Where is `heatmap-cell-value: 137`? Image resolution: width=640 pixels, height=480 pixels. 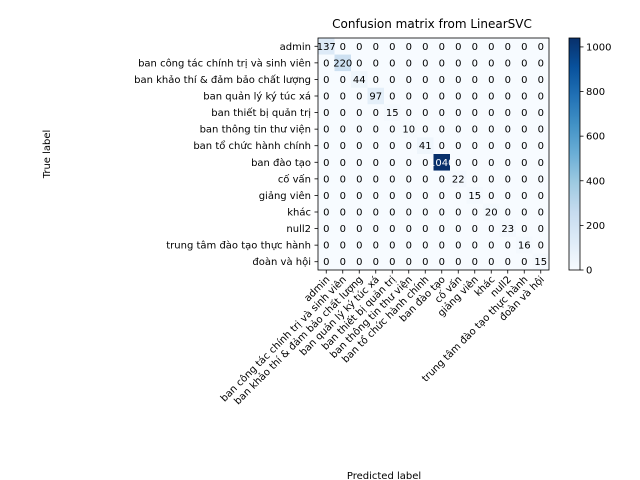 heatmap-cell-value: 137 is located at coordinates (326, 47).